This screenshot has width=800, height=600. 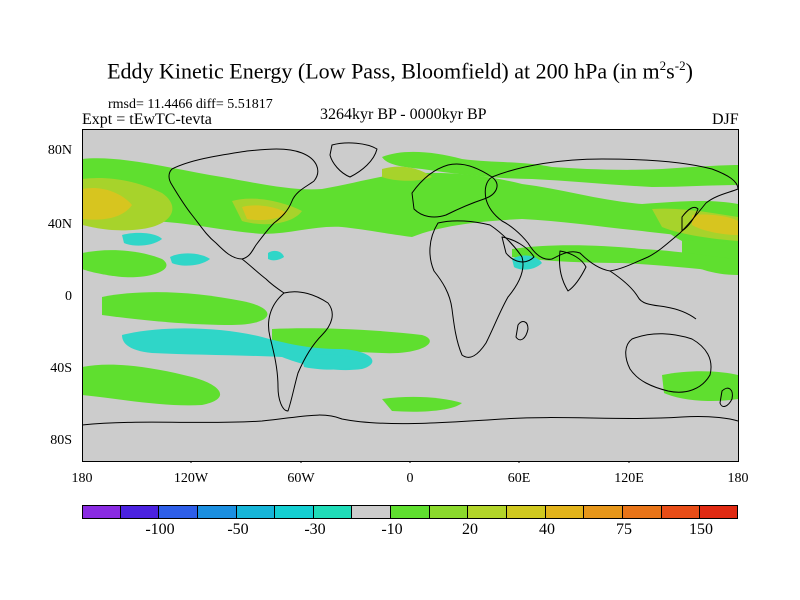 What do you see at coordinates (315, 529) in the screenshot?
I see `colorbar-label: -30` at bounding box center [315, 529].